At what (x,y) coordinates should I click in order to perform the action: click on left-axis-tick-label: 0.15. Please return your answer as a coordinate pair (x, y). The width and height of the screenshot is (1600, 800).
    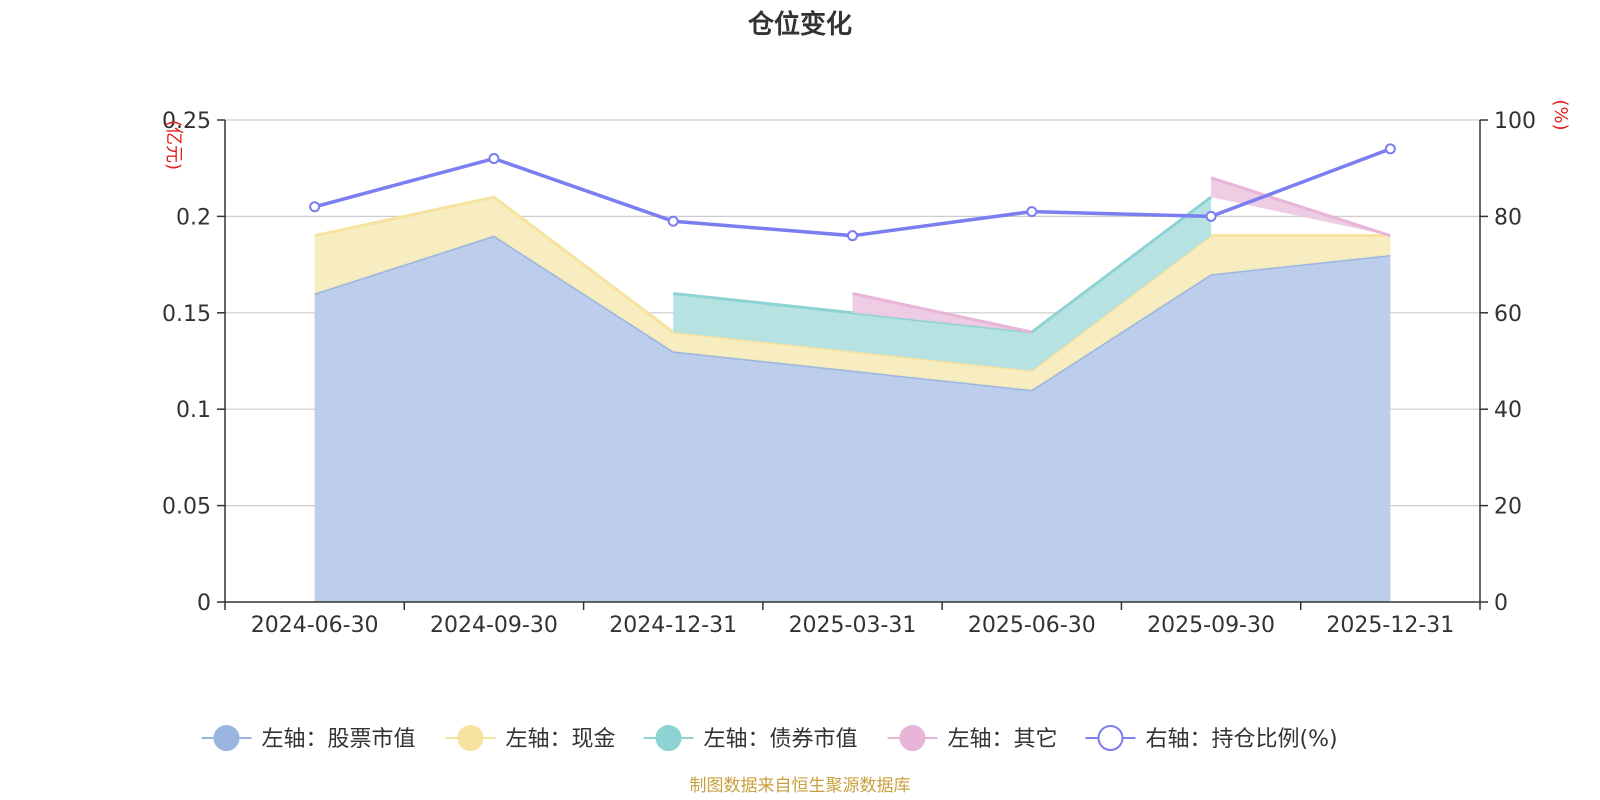
    Looking at the image, I should click on (186, 314).